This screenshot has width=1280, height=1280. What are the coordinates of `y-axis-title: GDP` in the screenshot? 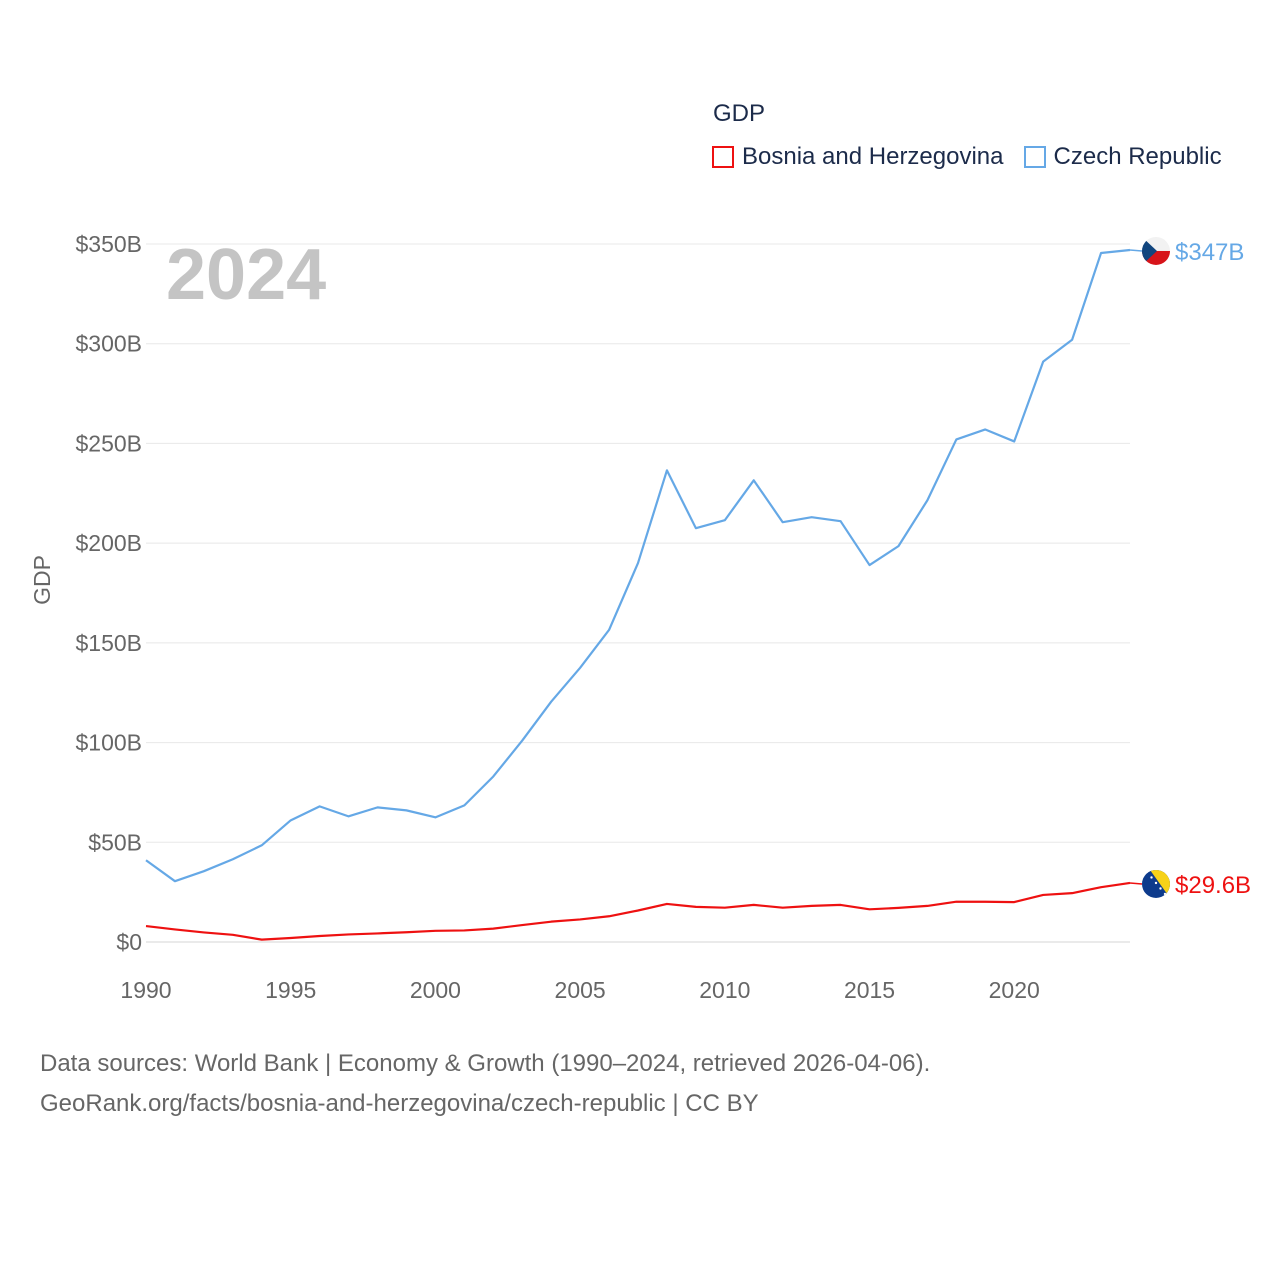 It's located at (42, 580).